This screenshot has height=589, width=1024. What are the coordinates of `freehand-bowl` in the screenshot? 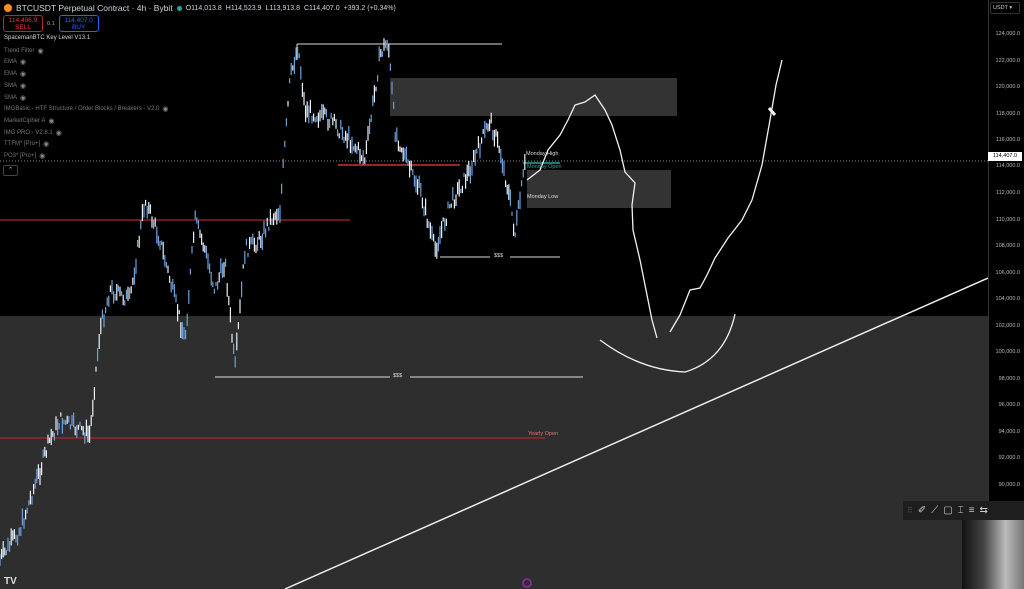 It's located at (667, 343).